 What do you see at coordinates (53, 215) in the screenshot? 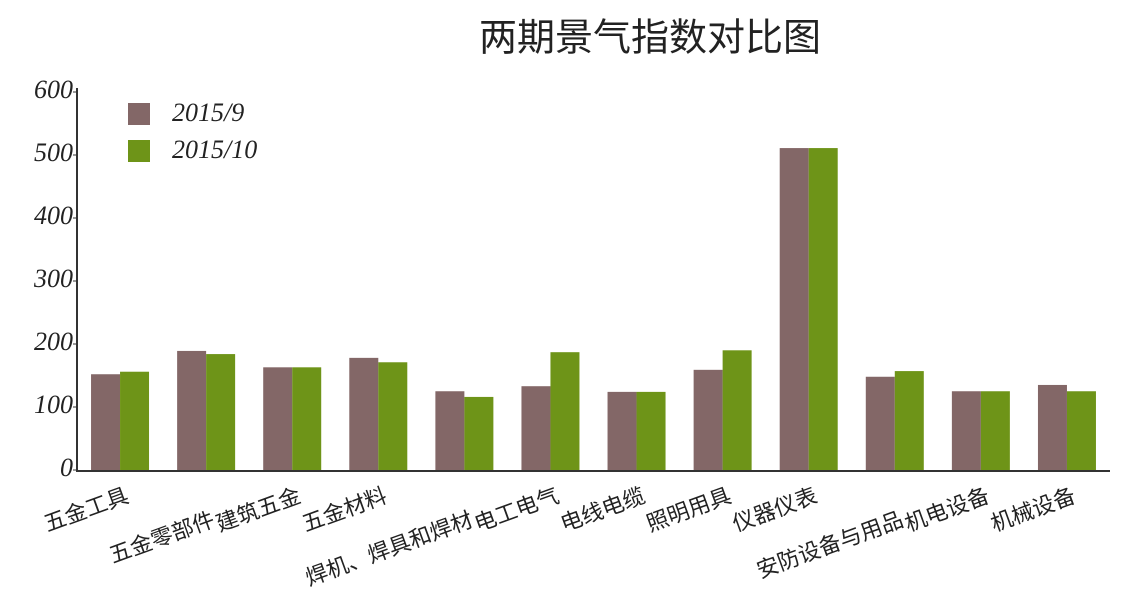
I see `y-tick-label: 400` at bounding box center [53, 215].